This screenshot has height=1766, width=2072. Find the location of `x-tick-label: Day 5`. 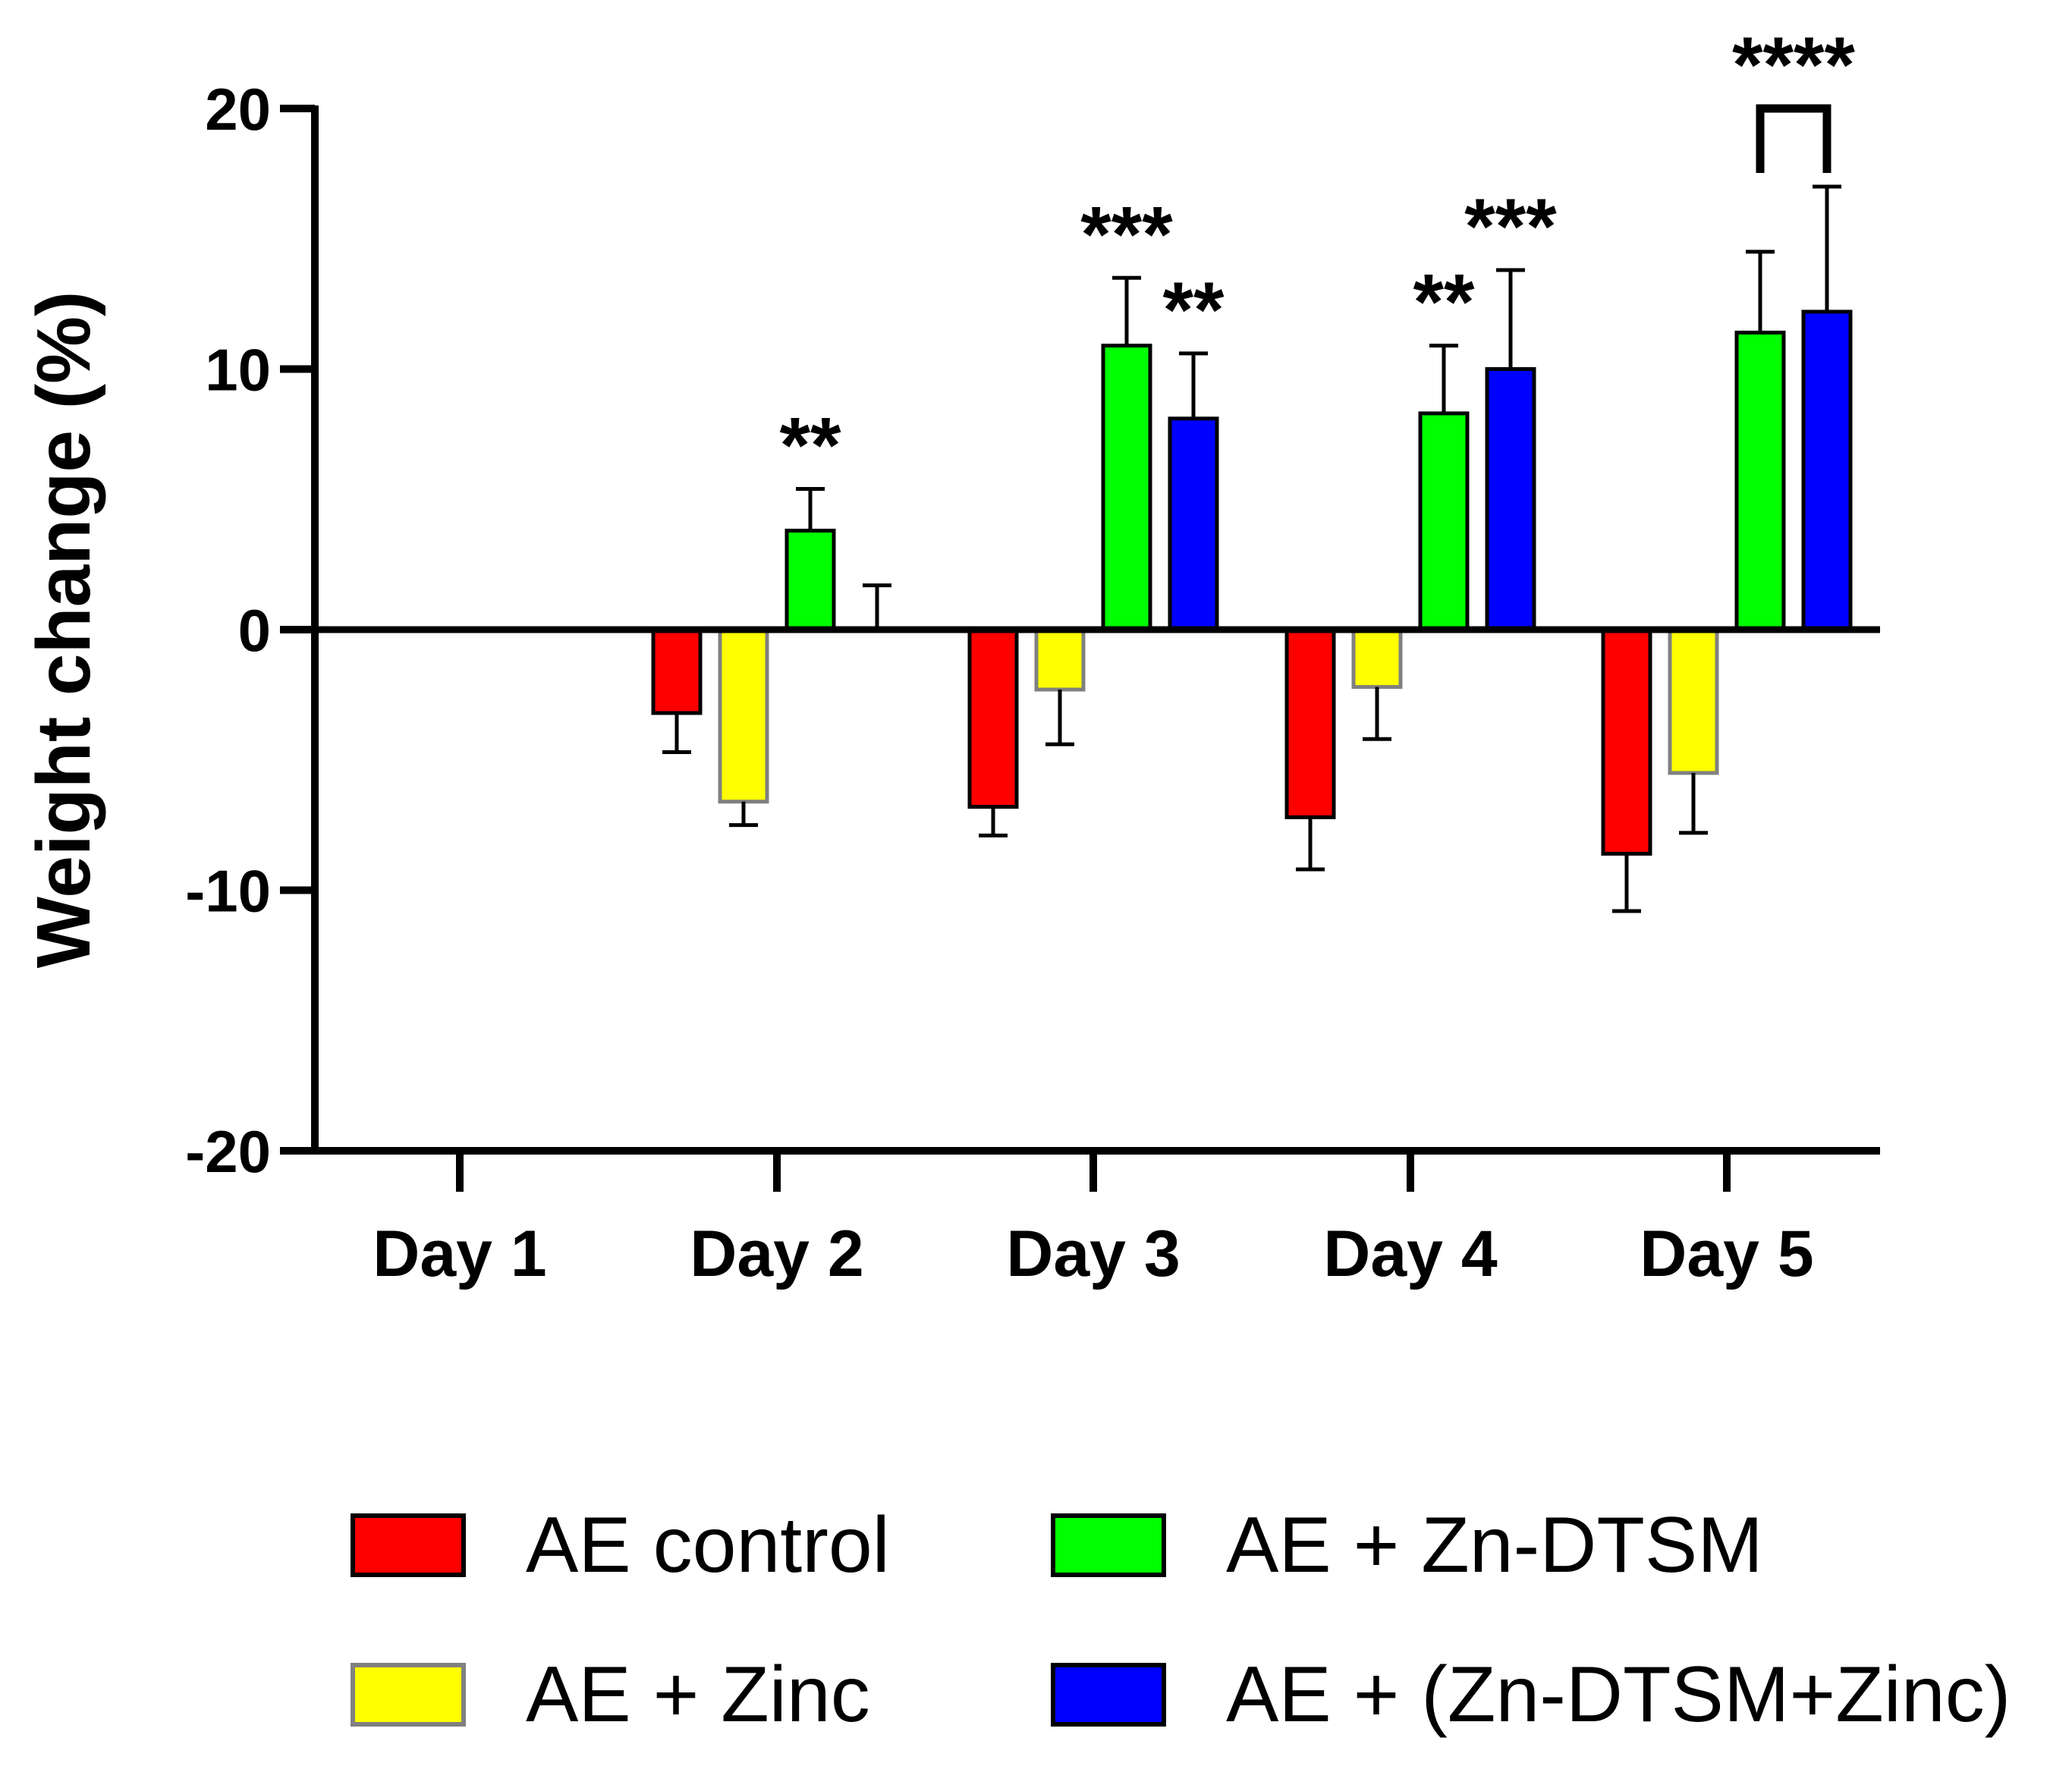

x-tick-label: Day 5 is located at coordinates (1727, 1254).